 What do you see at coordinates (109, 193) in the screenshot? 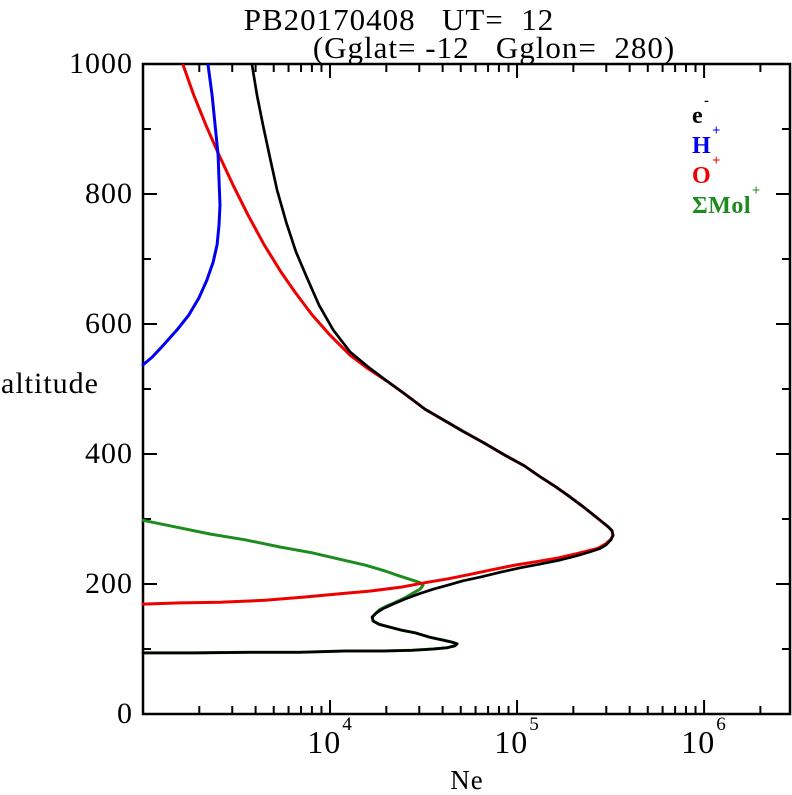
I see `y-tick-label: 800` at bounding box center [109, 193].